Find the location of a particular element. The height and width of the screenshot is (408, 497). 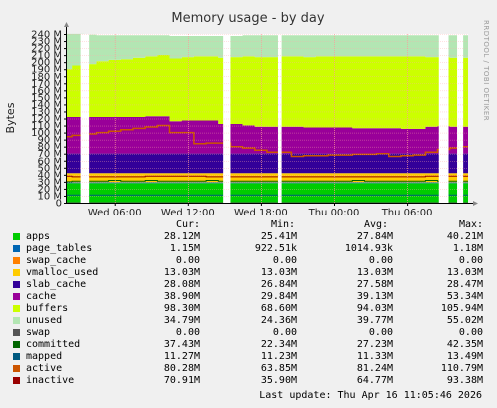

legend-value-cur: 28.12M is located at coordinates (181, 236).